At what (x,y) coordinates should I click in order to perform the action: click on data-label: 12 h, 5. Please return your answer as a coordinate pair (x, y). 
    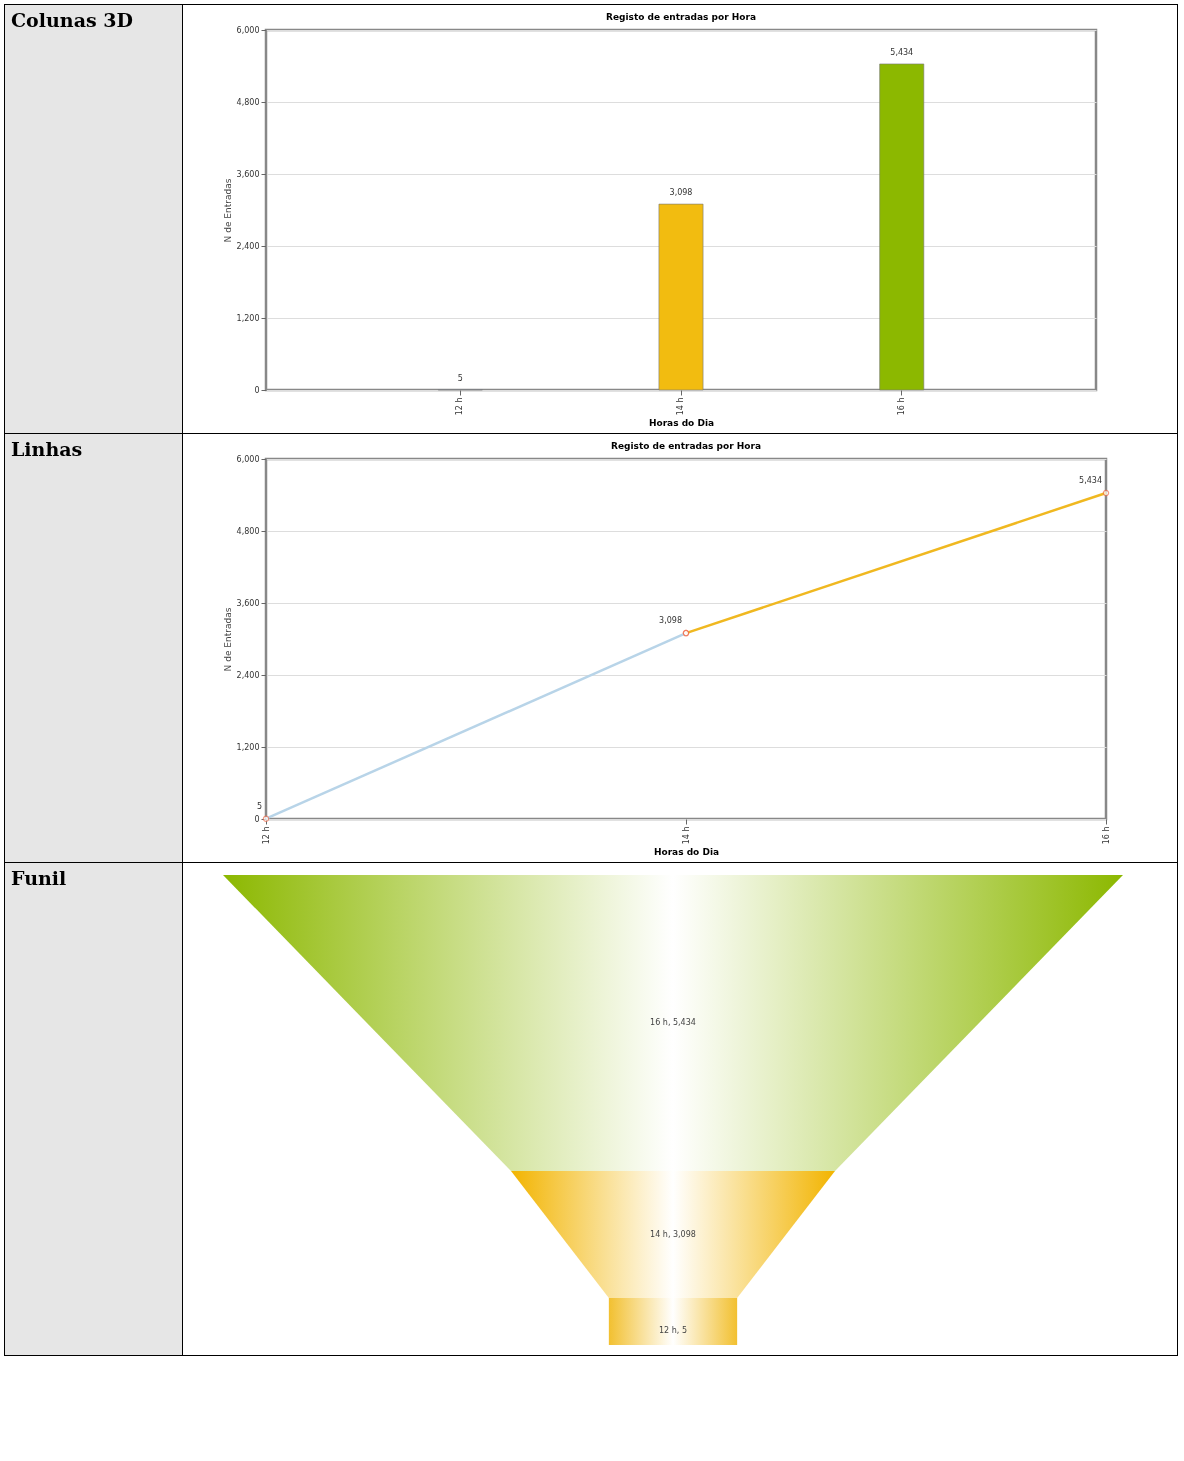
    Looking at the image, I should click on (673, 1330).